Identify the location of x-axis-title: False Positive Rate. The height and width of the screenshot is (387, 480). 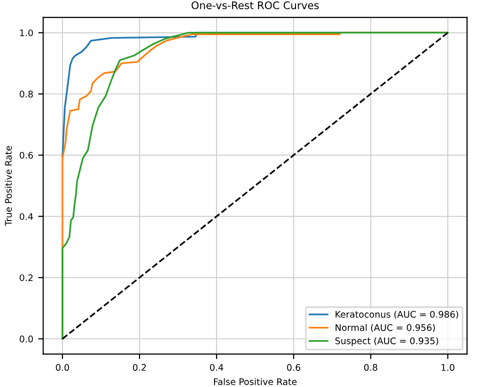
(255, 382).